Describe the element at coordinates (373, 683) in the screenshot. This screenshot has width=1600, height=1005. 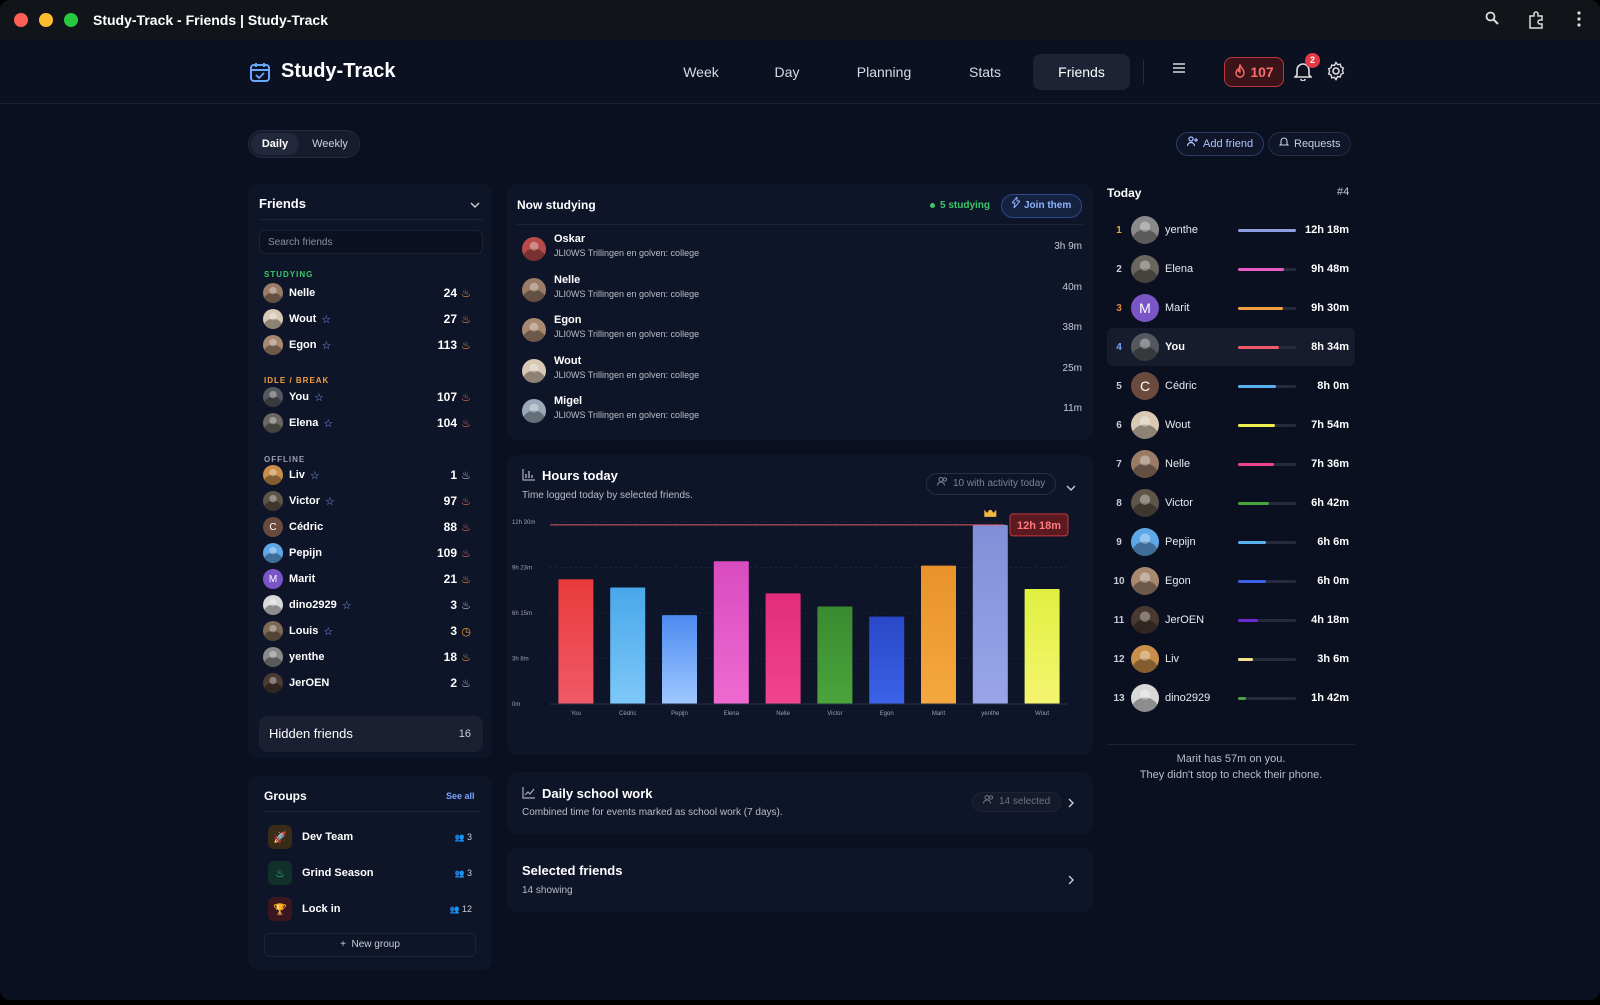
I see `friend-row: JerOEN 2 ♨` at that location.